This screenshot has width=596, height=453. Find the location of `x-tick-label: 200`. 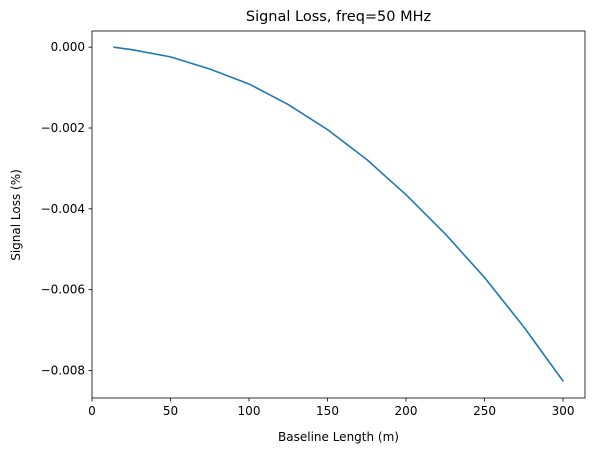

x-tick-label: 200 is located at coordinates (406, 411).